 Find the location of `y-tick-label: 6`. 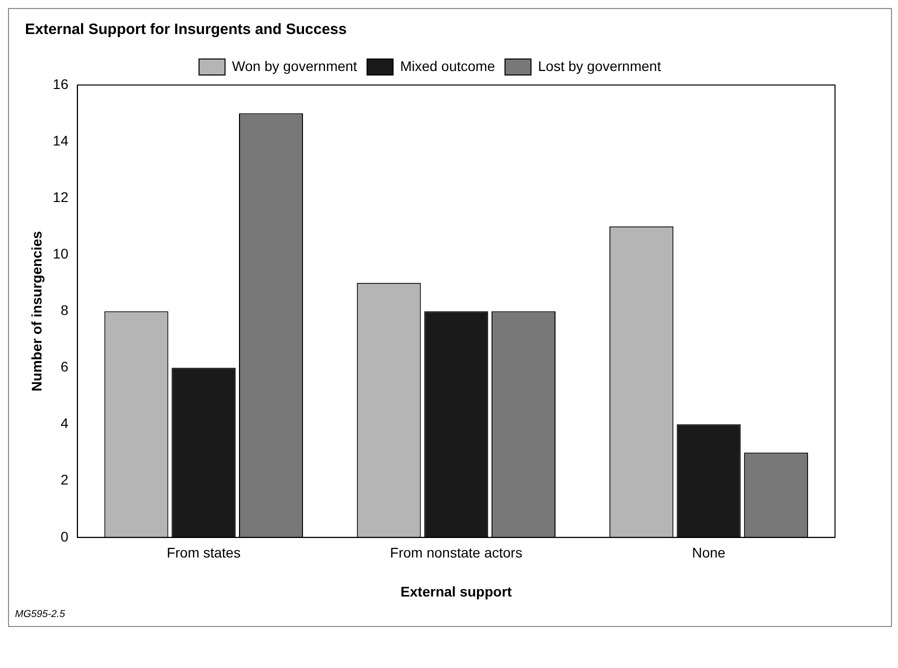

y-tick-label: 6 is located at coordinates (64, 366).